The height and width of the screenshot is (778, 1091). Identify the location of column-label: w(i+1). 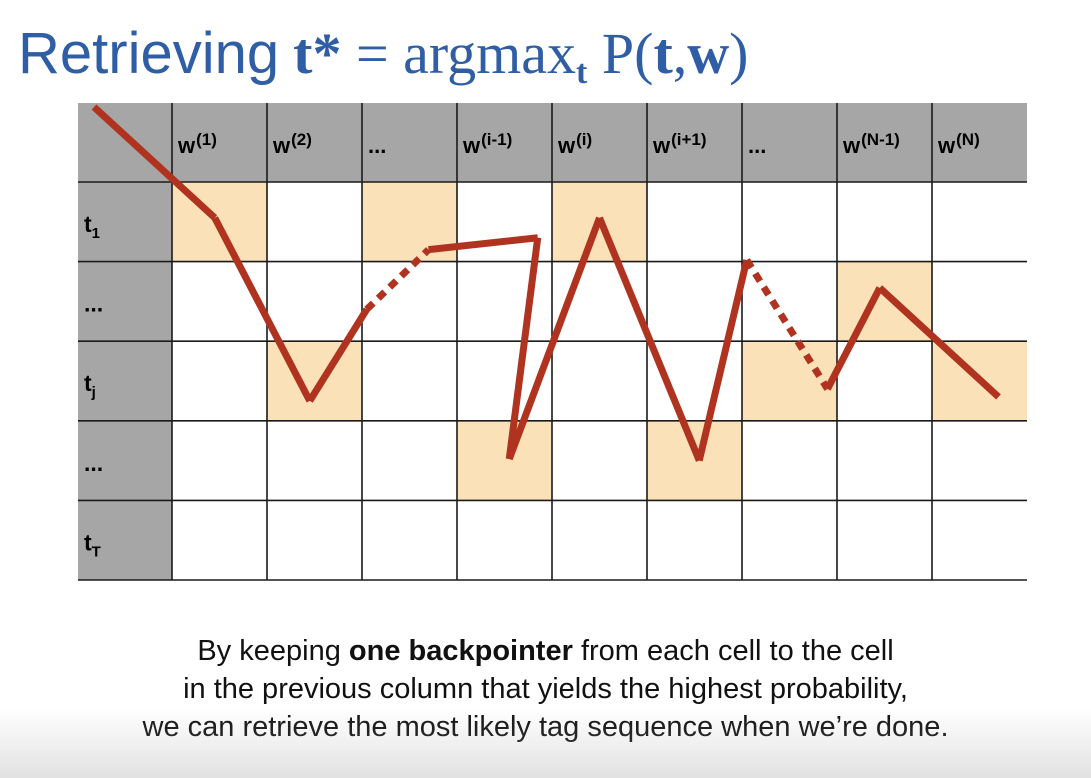
(679, 144).